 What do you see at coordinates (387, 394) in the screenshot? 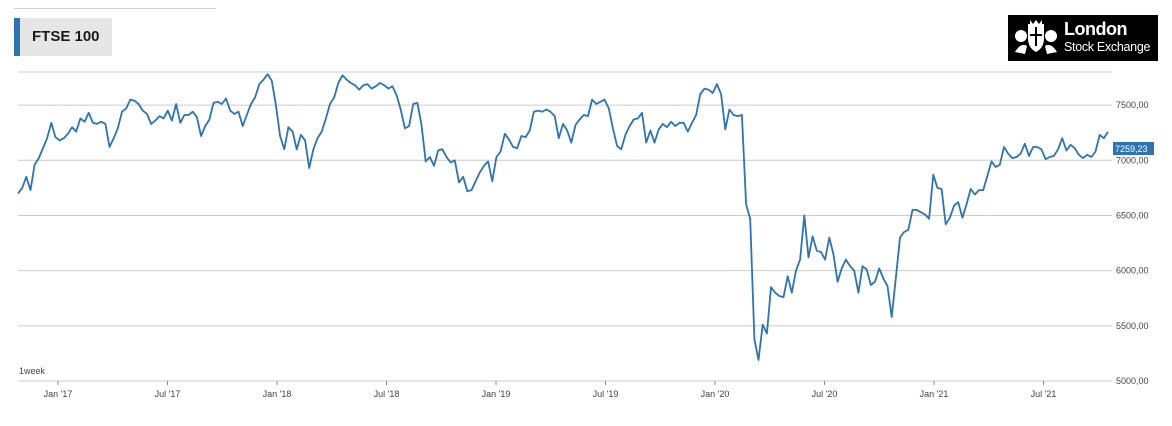
I see `x-tick-label: Jul '18` at bounding box center [387, 394].